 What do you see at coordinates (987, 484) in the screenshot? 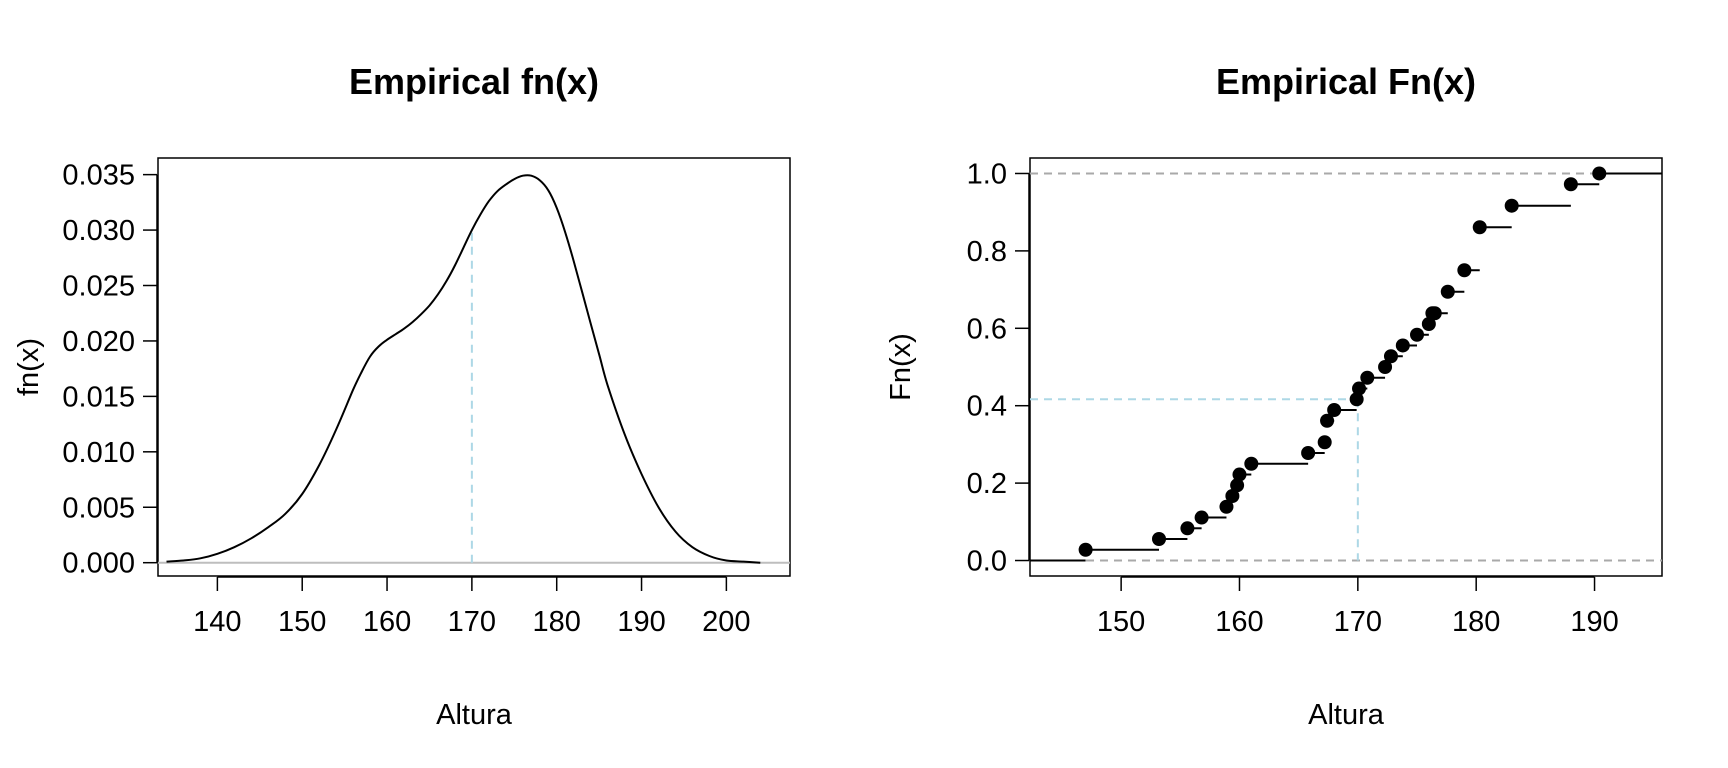
I see `c2-y-tick-label: 0.2` at bounding box center [987, 484].